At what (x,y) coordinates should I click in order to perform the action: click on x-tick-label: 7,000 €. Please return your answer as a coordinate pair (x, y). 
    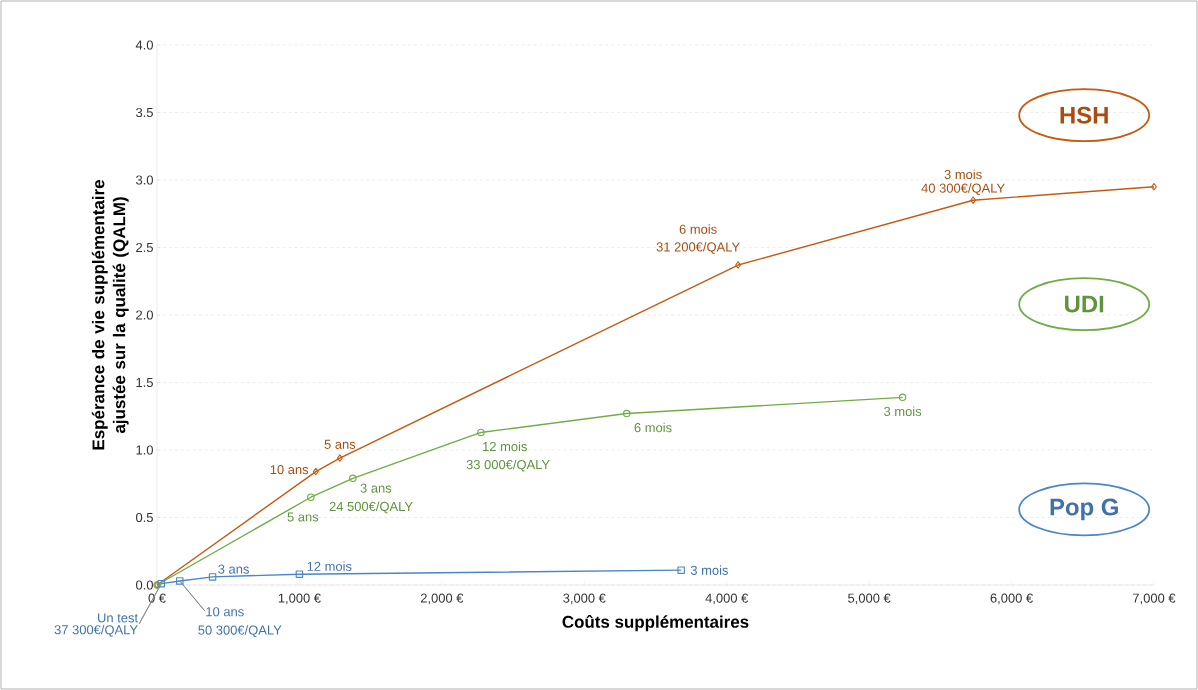
    Looking at the image, I should click on (1154, 599).